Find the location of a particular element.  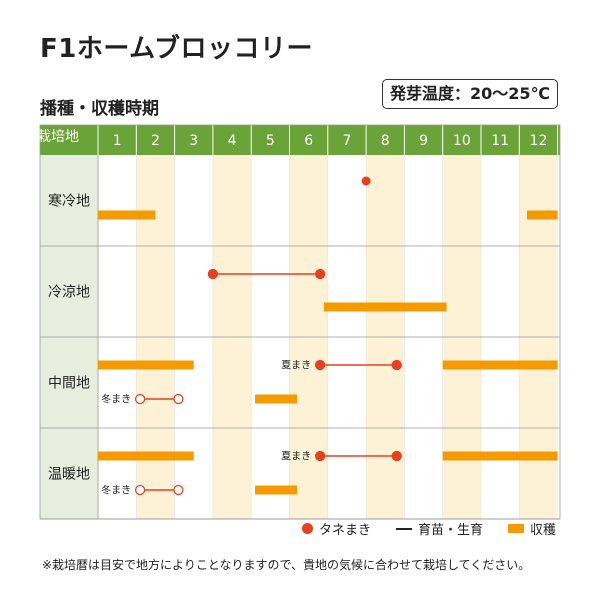

month-label: 4 is located at coordinates (232, 141).